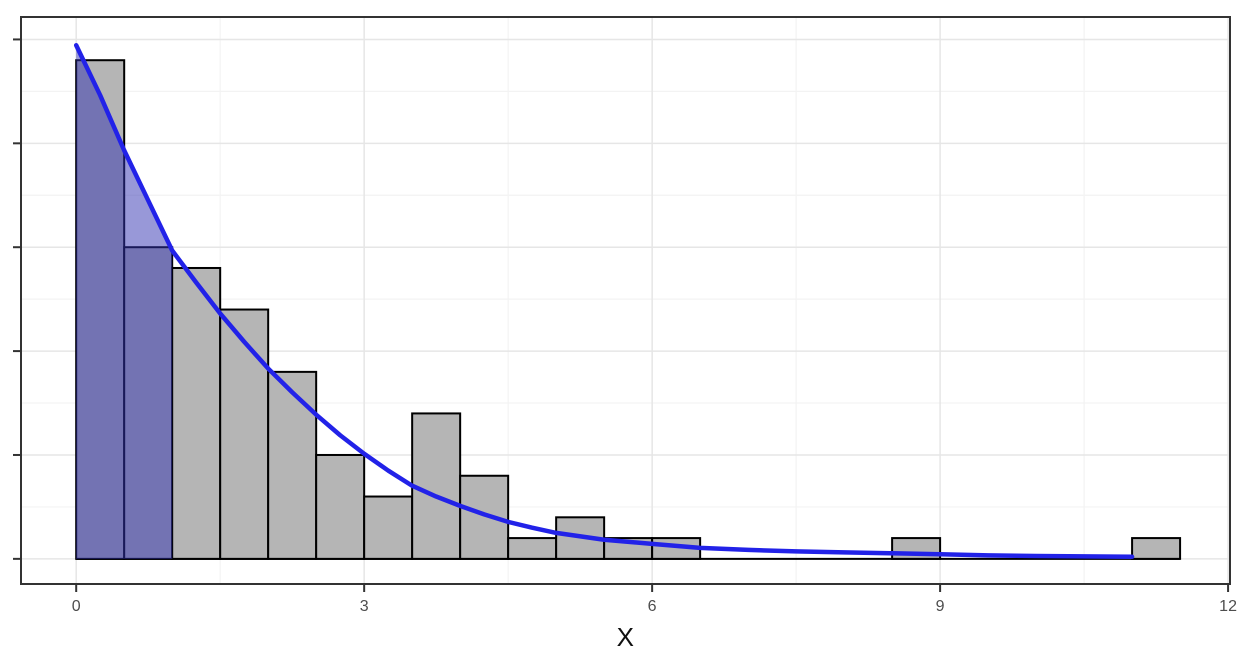 This screenshot has width=1248, height=672. I want to click on x-tick-label: 0, so click(76, 606).